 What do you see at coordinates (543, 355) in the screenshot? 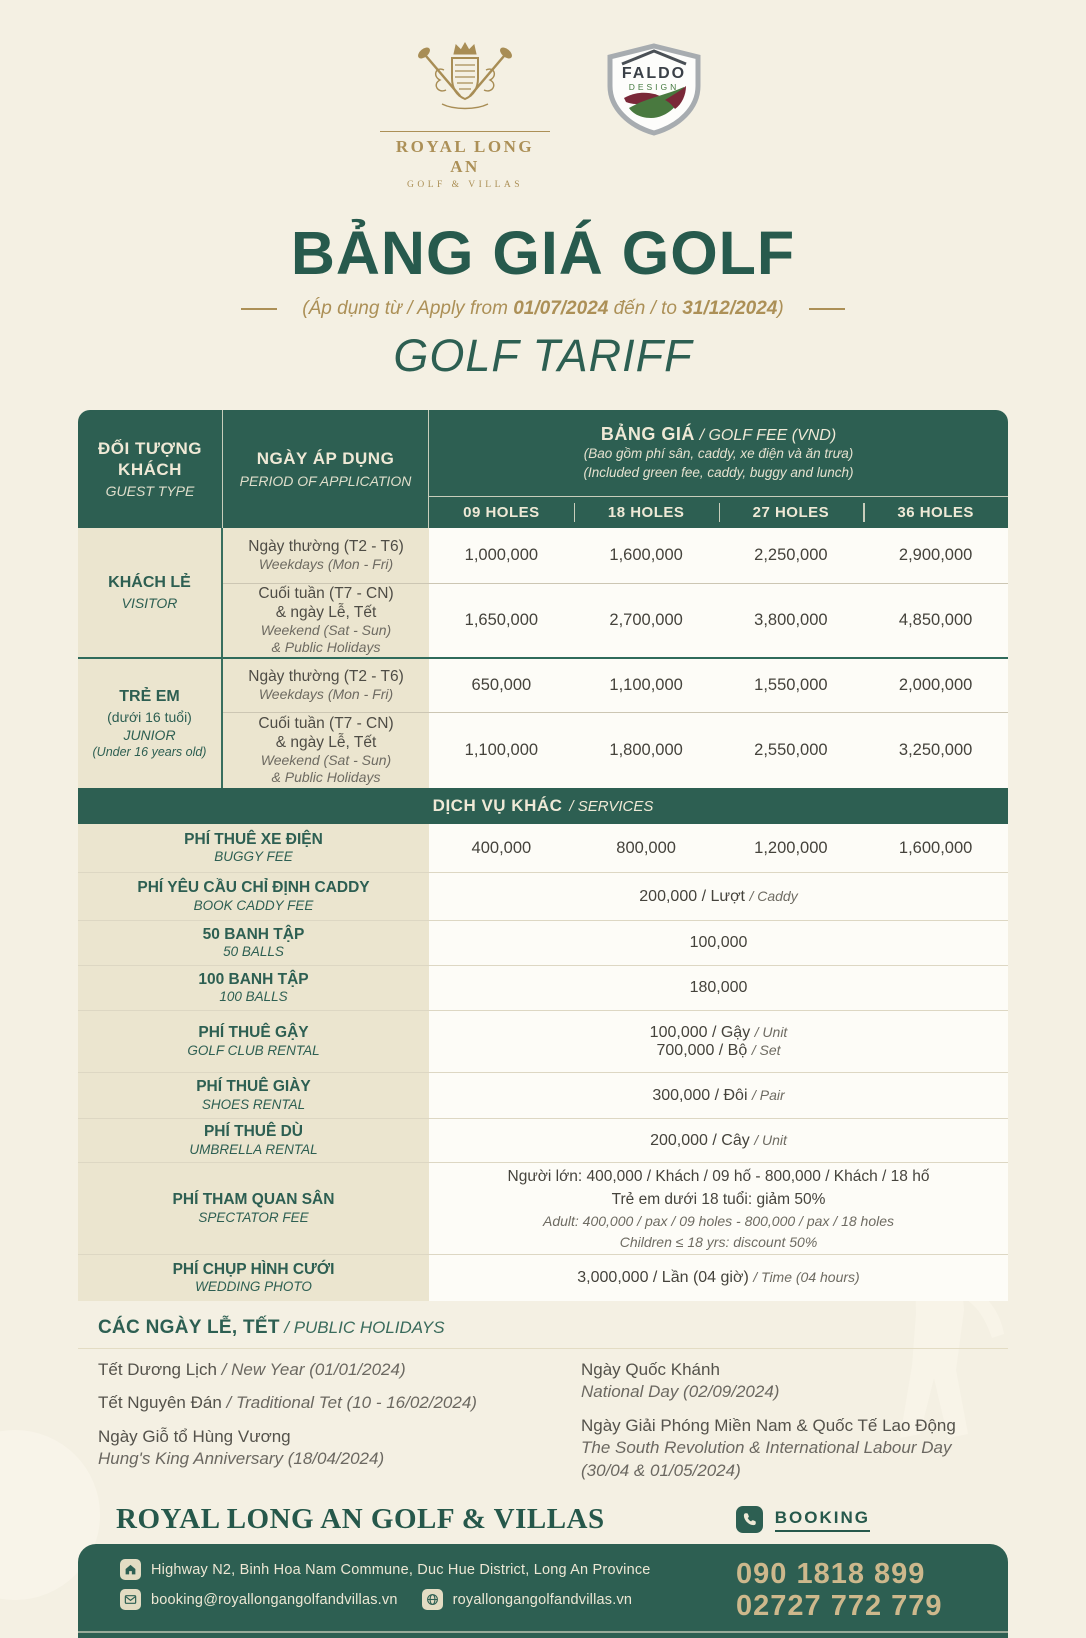
I see `page-title-english: GOLF TARIFF` at bounding box center [543, 355].